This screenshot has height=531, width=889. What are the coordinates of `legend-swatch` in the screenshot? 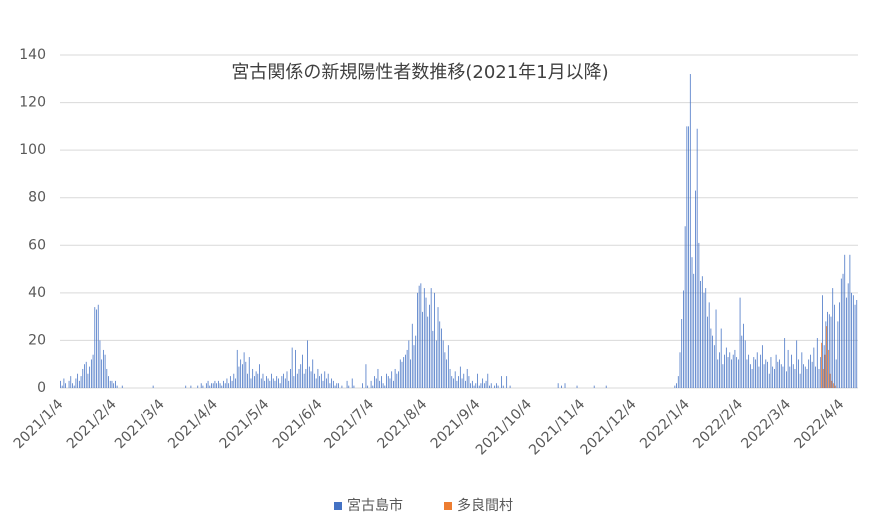 It's located at (338, 506).